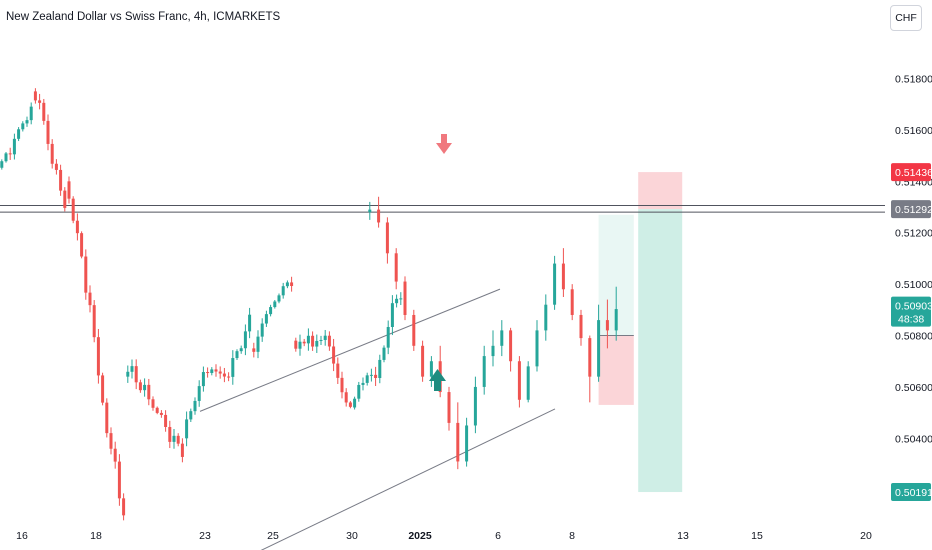 The image size is (932, 550). I want to click on position-zones, so click(640, 332).